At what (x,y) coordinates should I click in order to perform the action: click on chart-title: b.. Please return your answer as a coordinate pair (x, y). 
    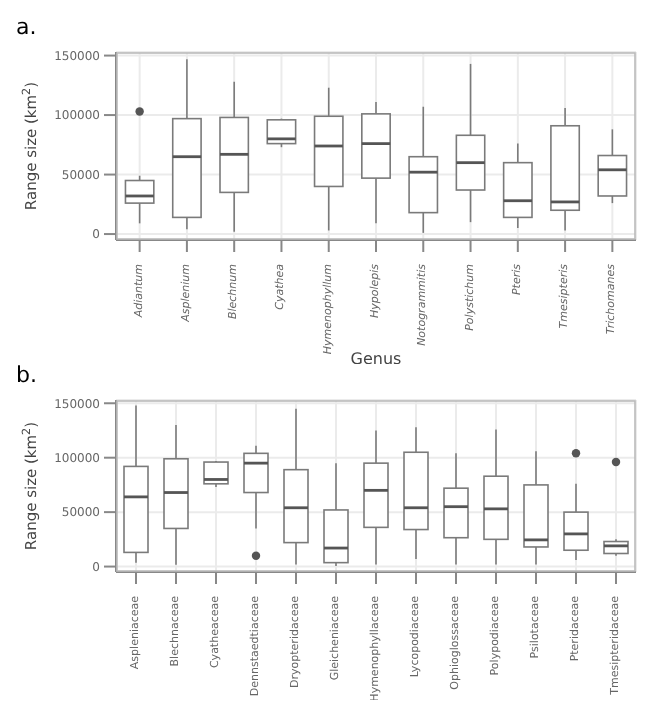
    Looking at the image, I should click on (26, 375).